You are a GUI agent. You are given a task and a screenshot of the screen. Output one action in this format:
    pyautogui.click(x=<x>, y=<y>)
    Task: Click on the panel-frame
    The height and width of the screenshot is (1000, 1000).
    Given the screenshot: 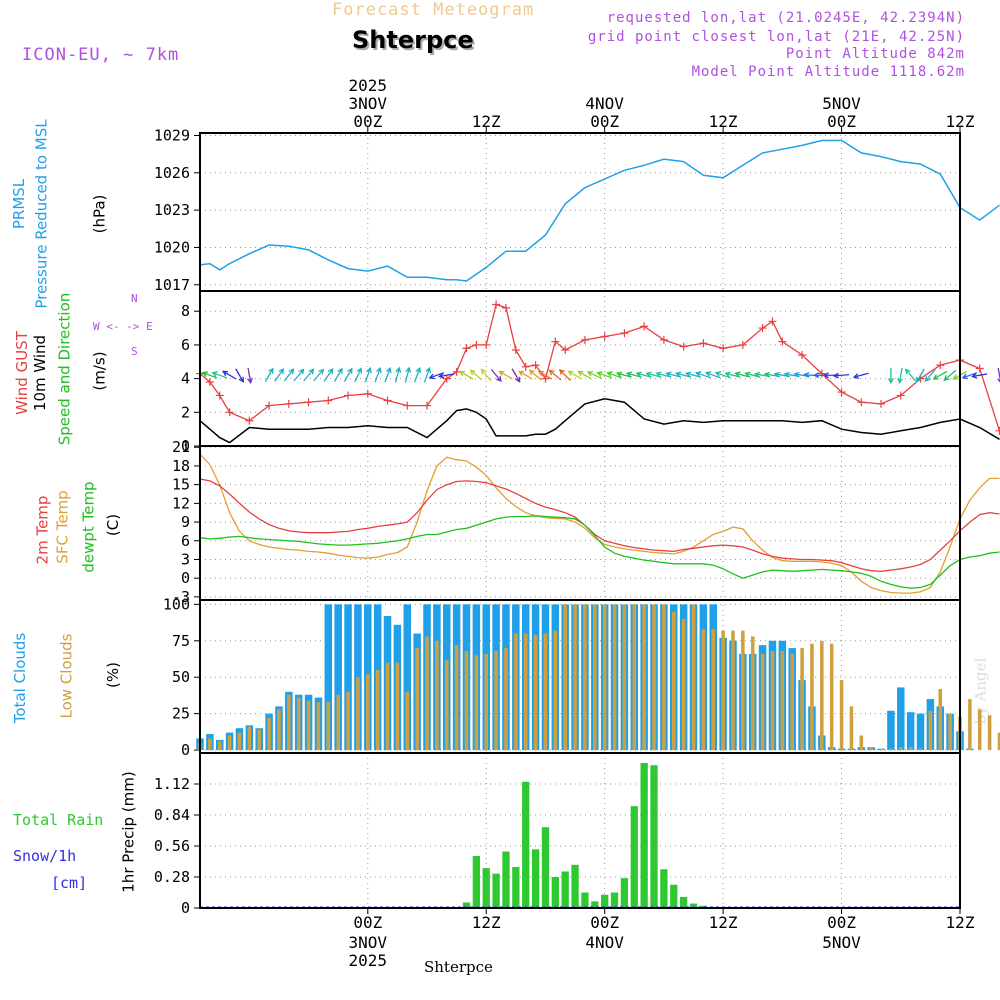 What is the action you would take?
    pyautogui.click(x=580, y=830)
    